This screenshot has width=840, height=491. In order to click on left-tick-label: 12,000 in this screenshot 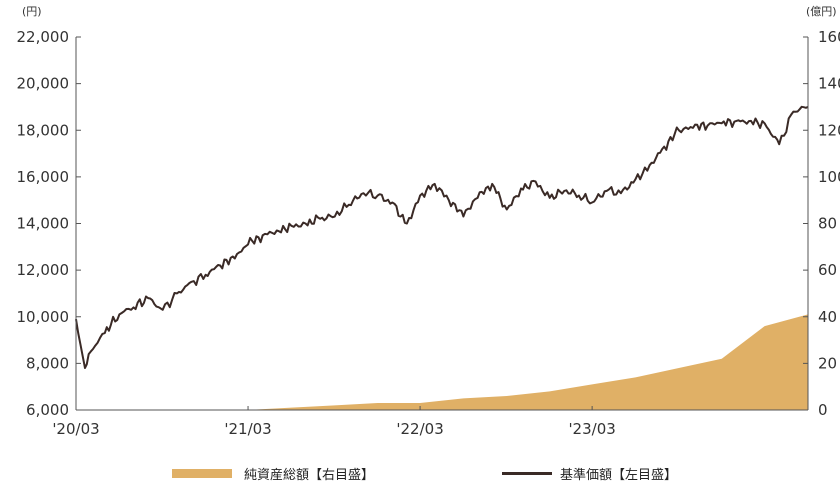, I will do `click(43, 270)`.